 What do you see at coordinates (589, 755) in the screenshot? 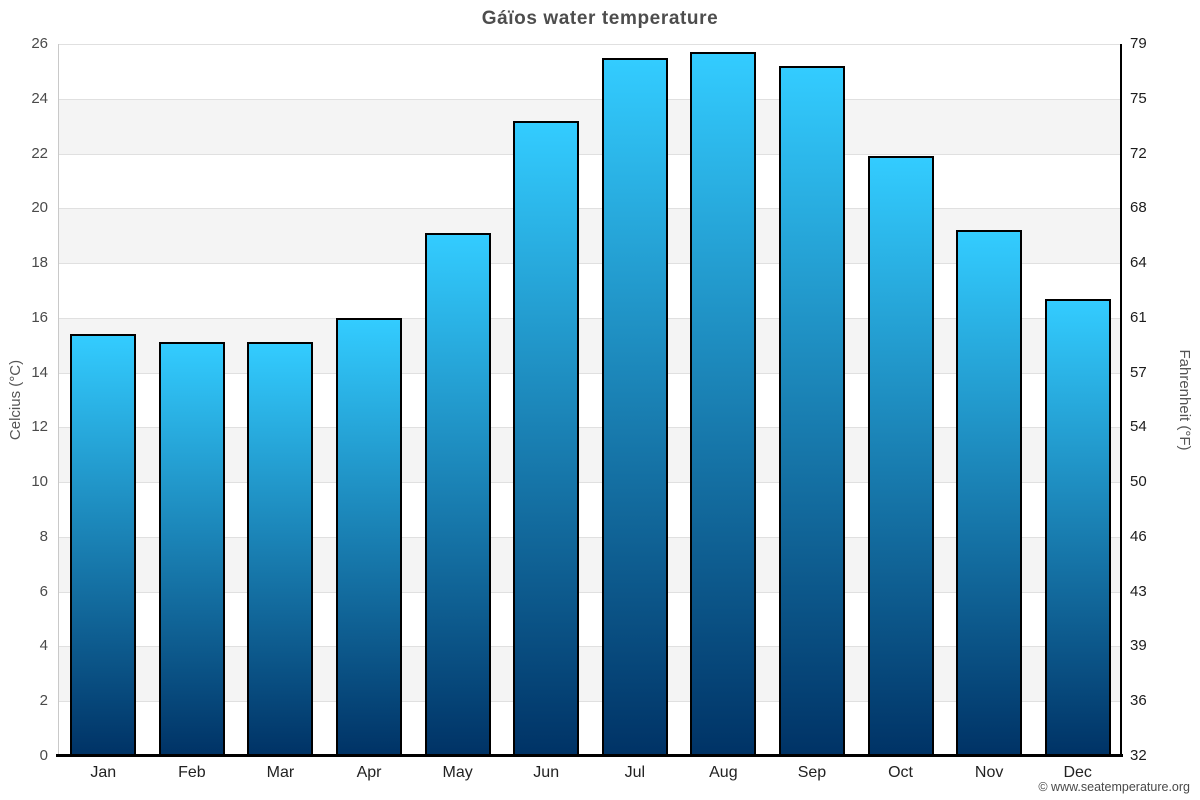
I see `x-axis-line` at bounding box center [589, 755].